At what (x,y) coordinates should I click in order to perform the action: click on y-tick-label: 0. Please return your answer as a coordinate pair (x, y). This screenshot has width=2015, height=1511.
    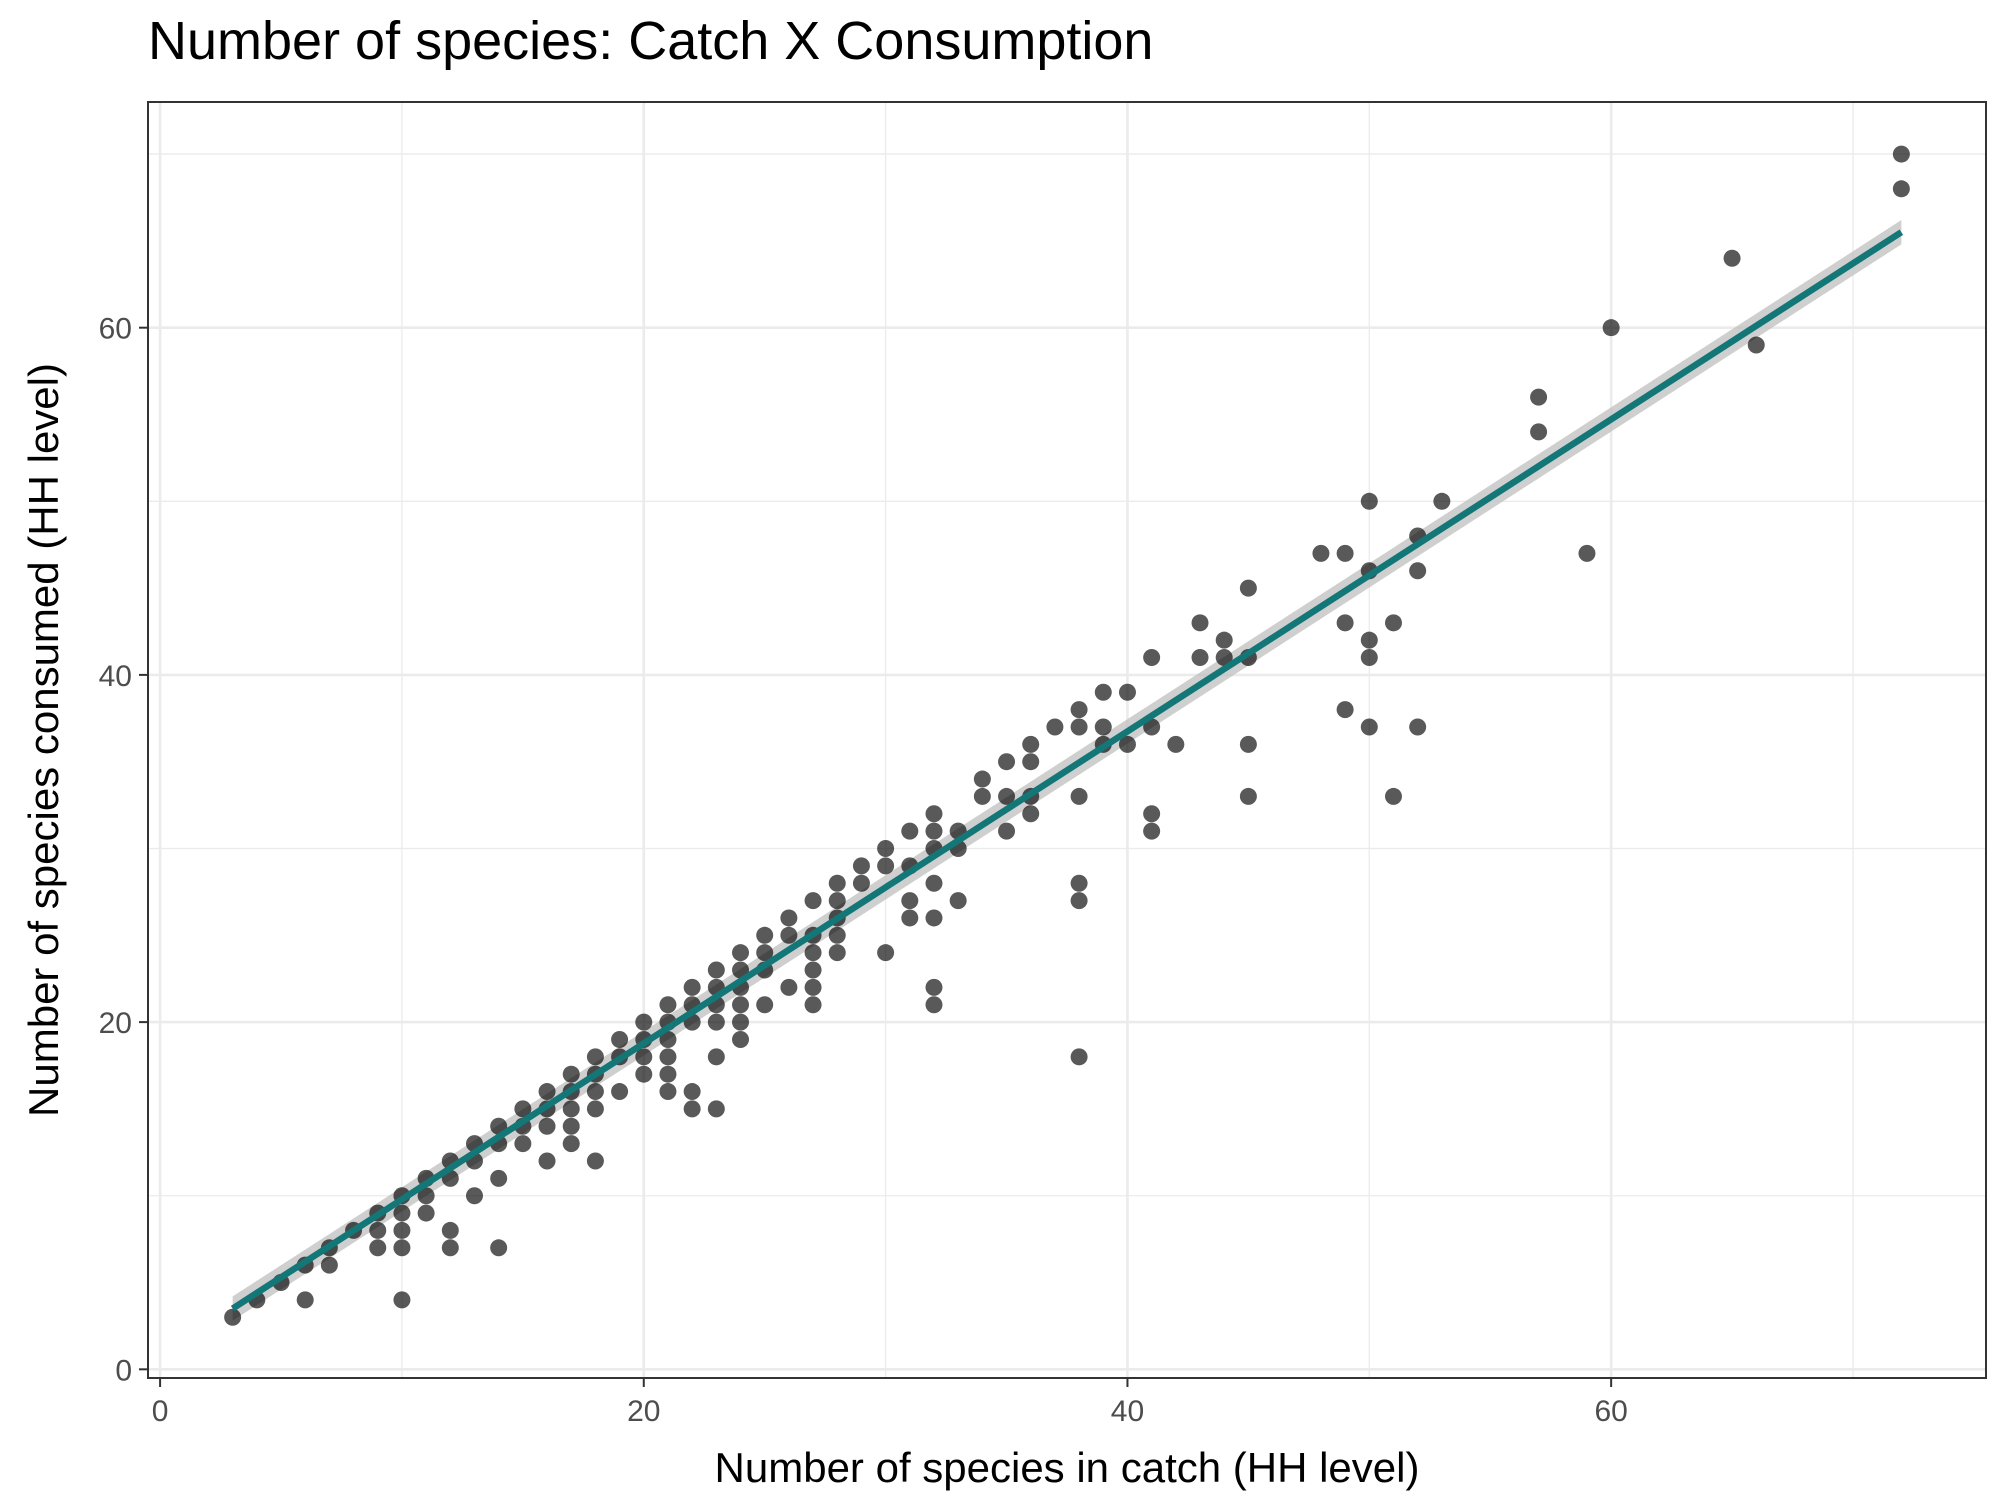
    Looking at the image, I should click on (123, 1370).